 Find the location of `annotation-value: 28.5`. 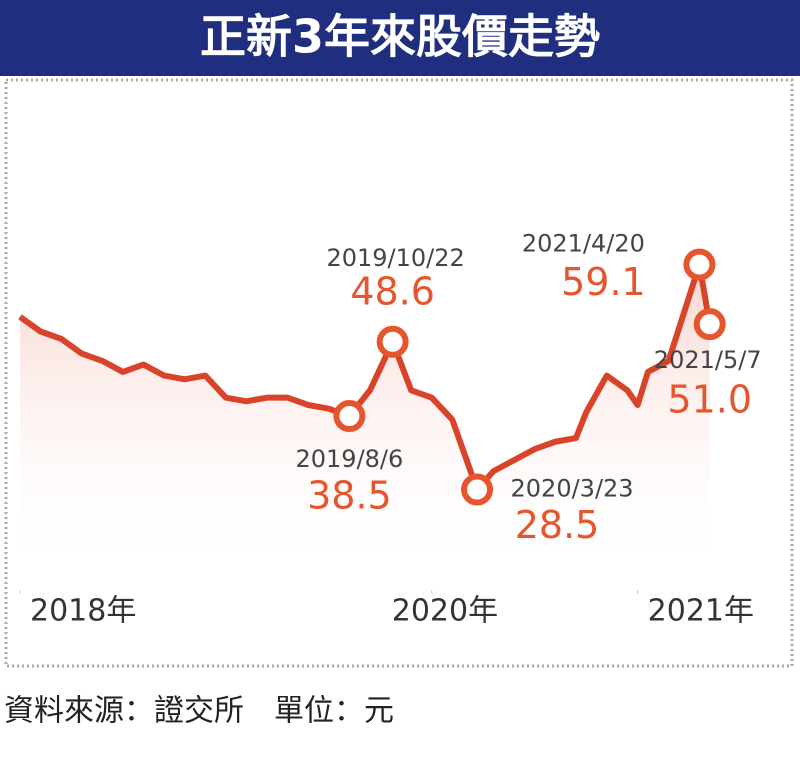

annotation-value: 28.5 is located at coordinates (557, 525).